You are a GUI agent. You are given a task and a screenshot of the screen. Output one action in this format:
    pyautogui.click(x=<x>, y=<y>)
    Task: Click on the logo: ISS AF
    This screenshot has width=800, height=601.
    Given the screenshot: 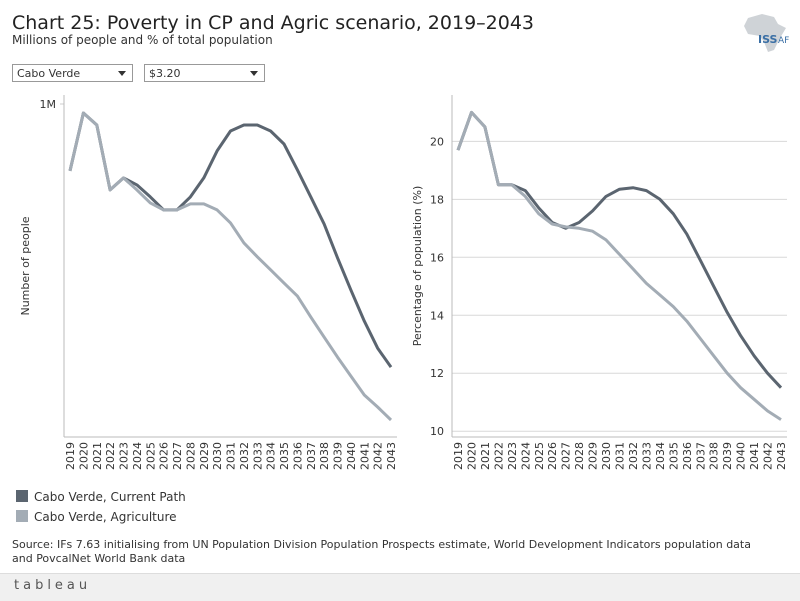 What is the action you would take?
    pyautogui.click(x=766, y=33)
    